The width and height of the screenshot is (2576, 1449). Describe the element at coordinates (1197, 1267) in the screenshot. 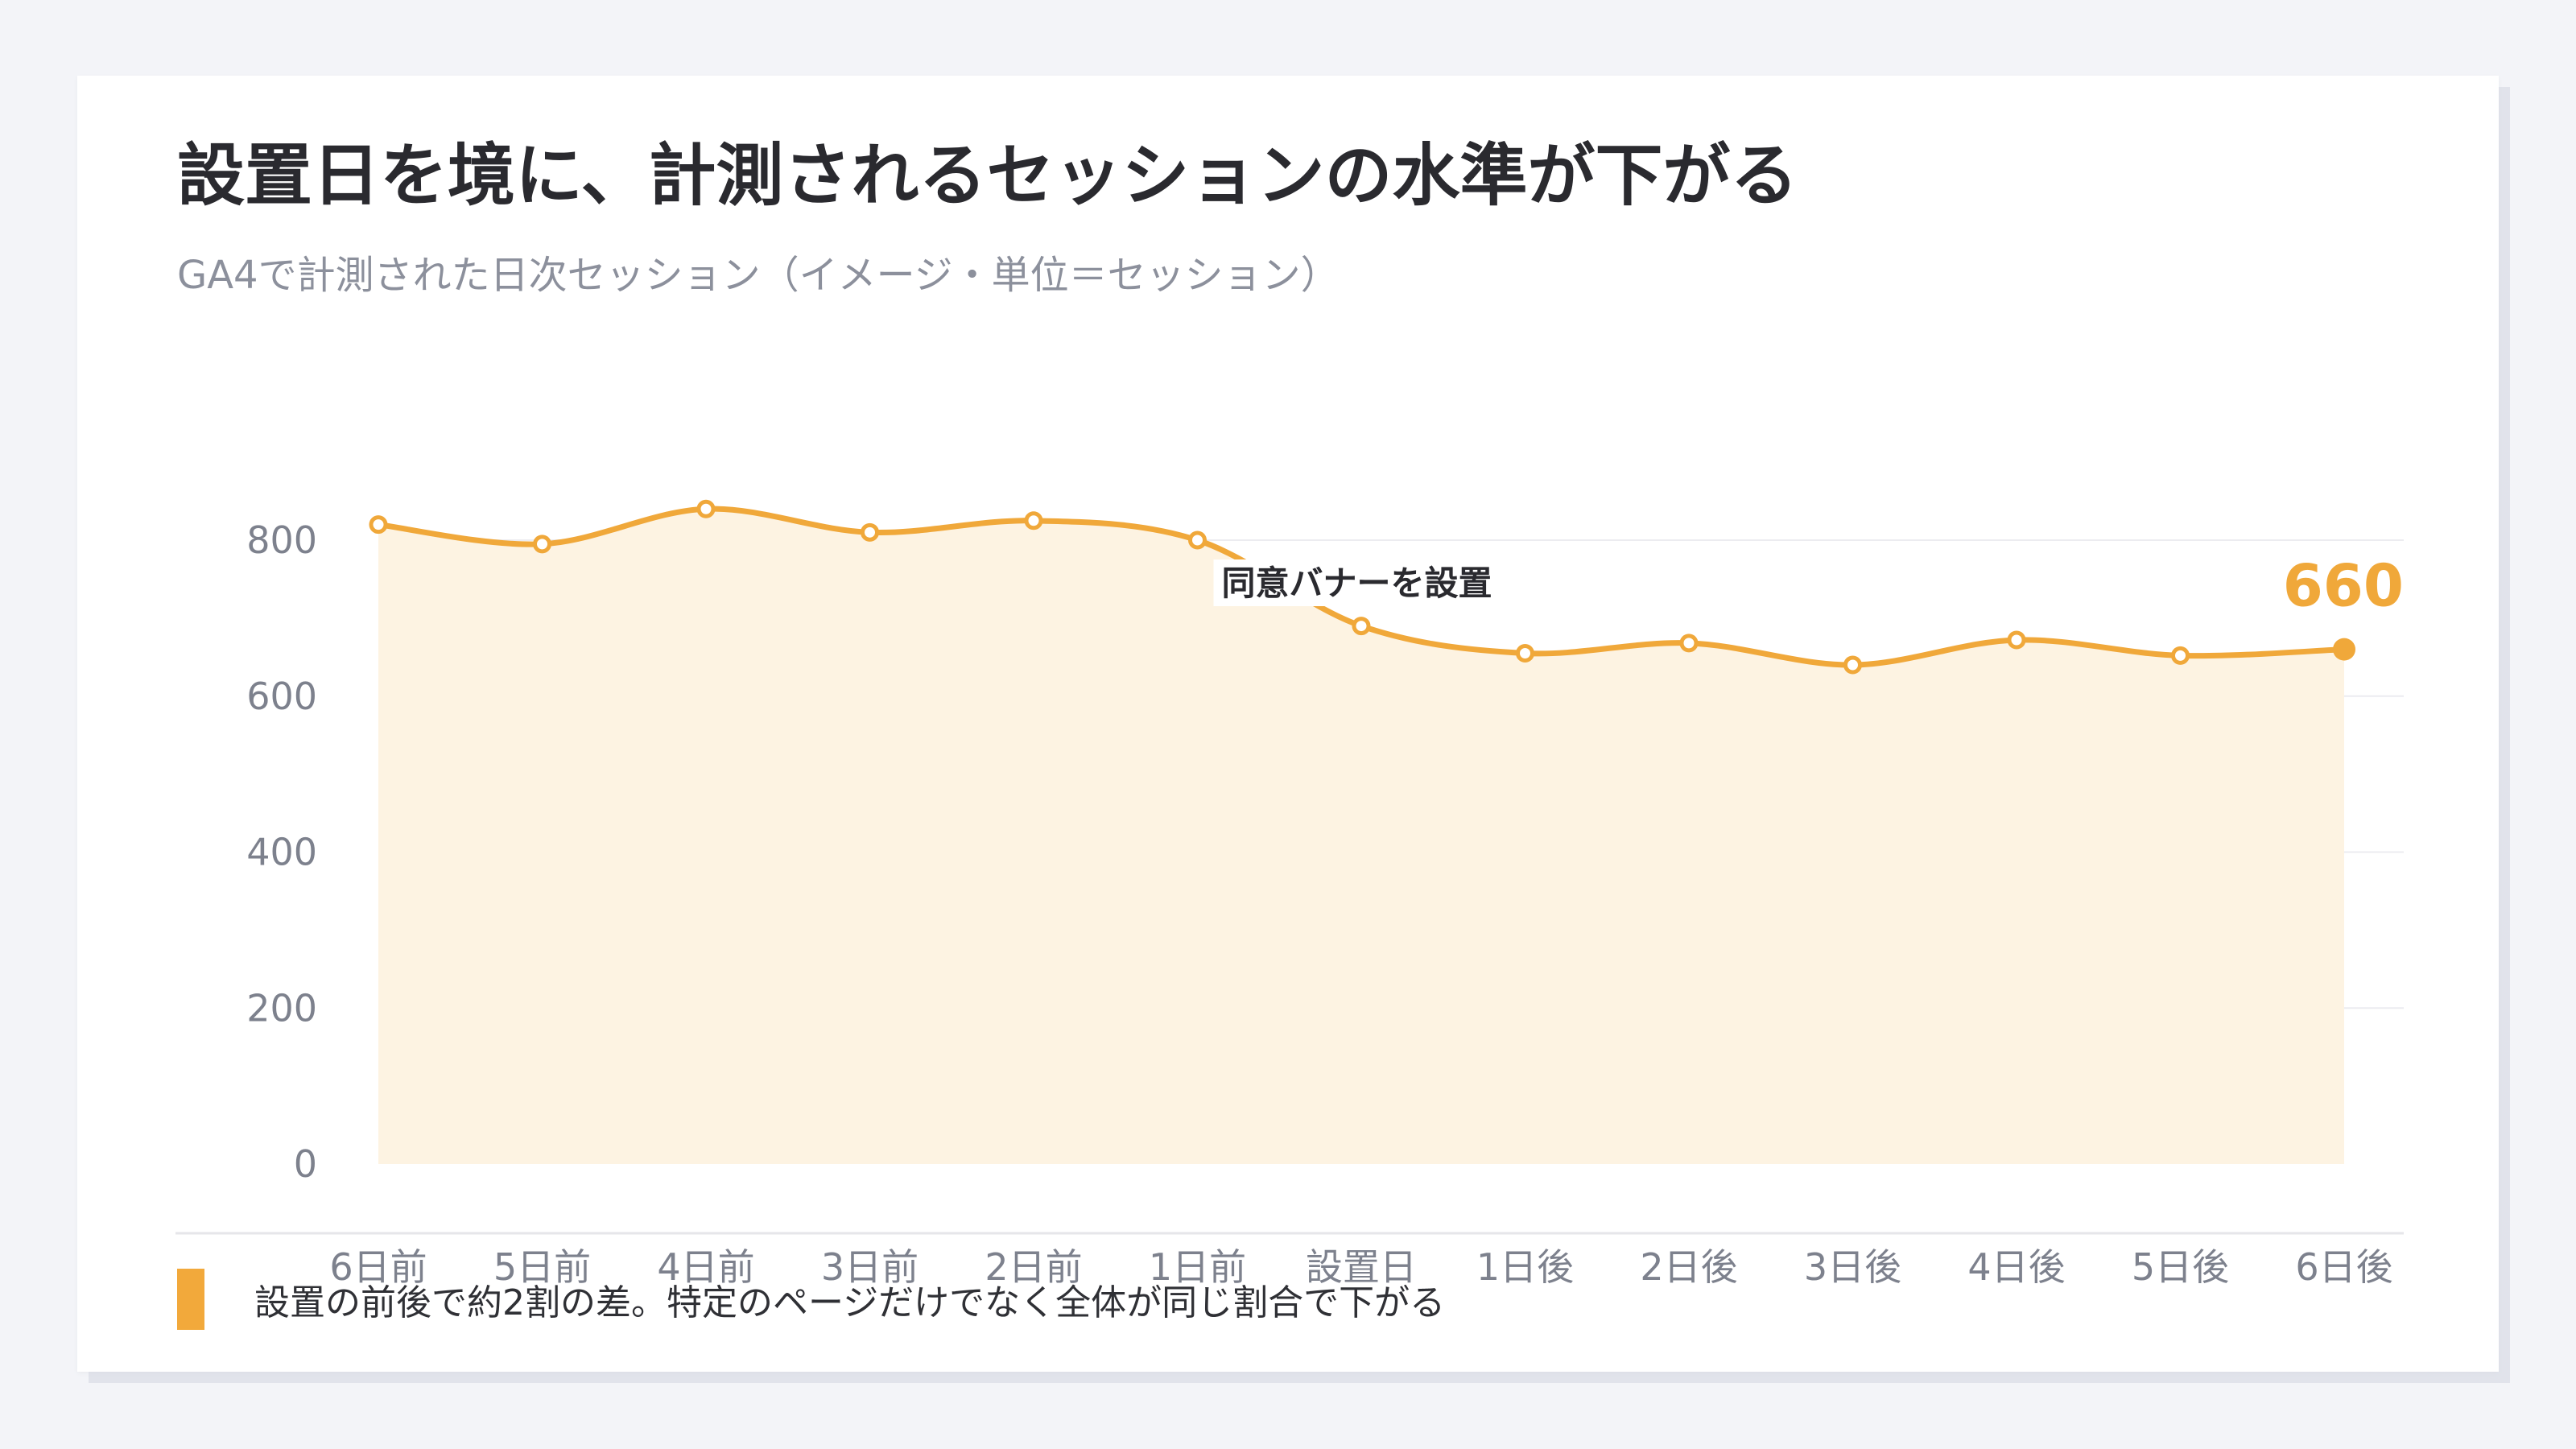

I see `x-tick-label: 1日前` at that location.